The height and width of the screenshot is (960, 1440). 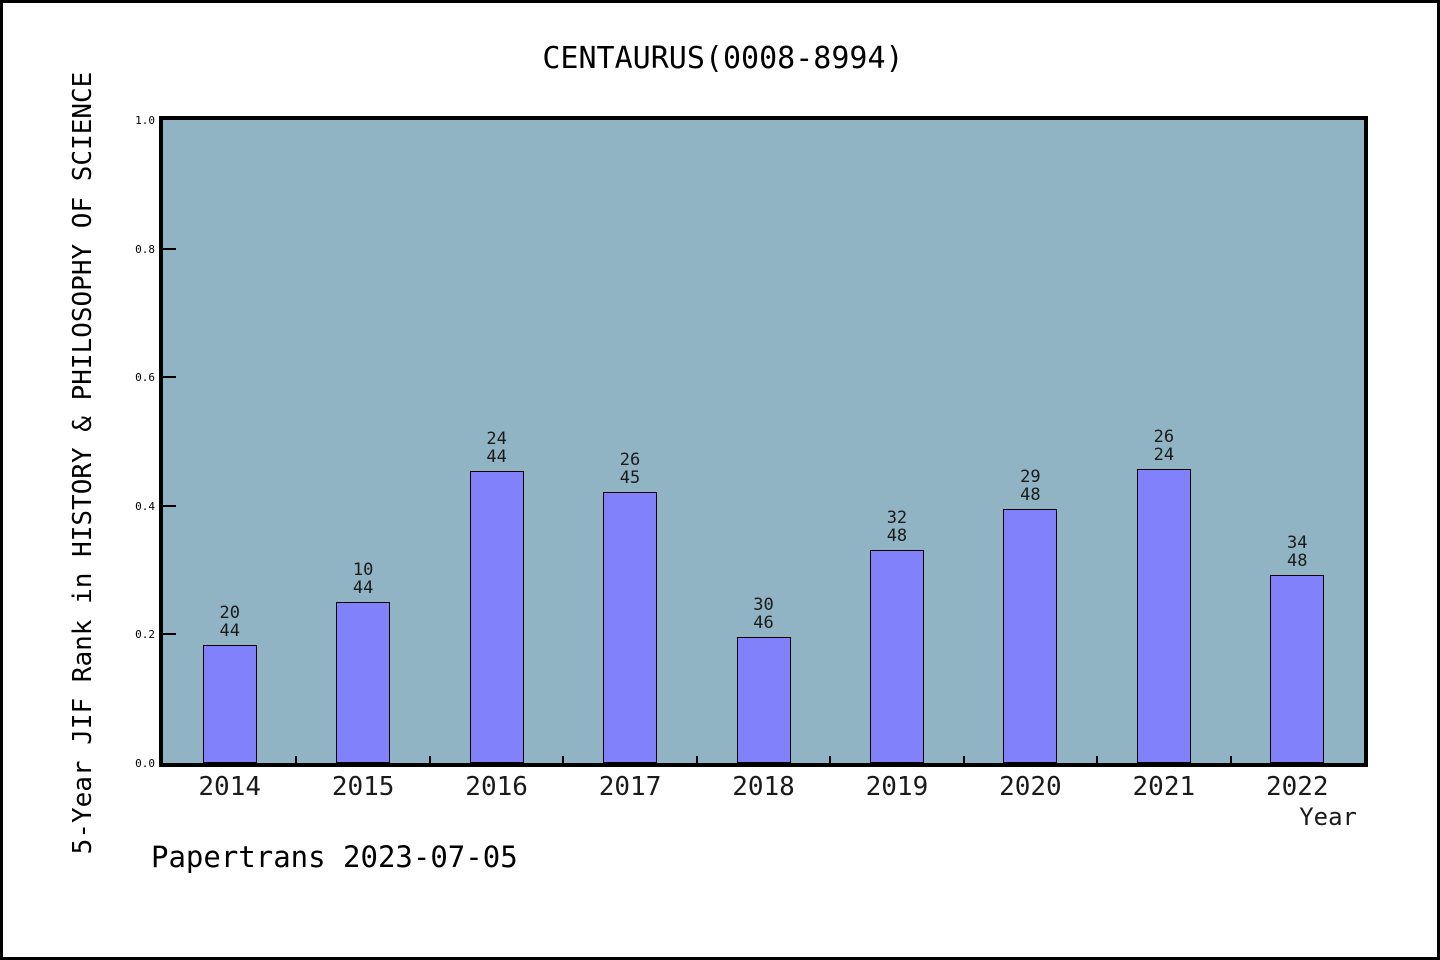 I want to click on bar-2022, so click(x=1297, y=669).